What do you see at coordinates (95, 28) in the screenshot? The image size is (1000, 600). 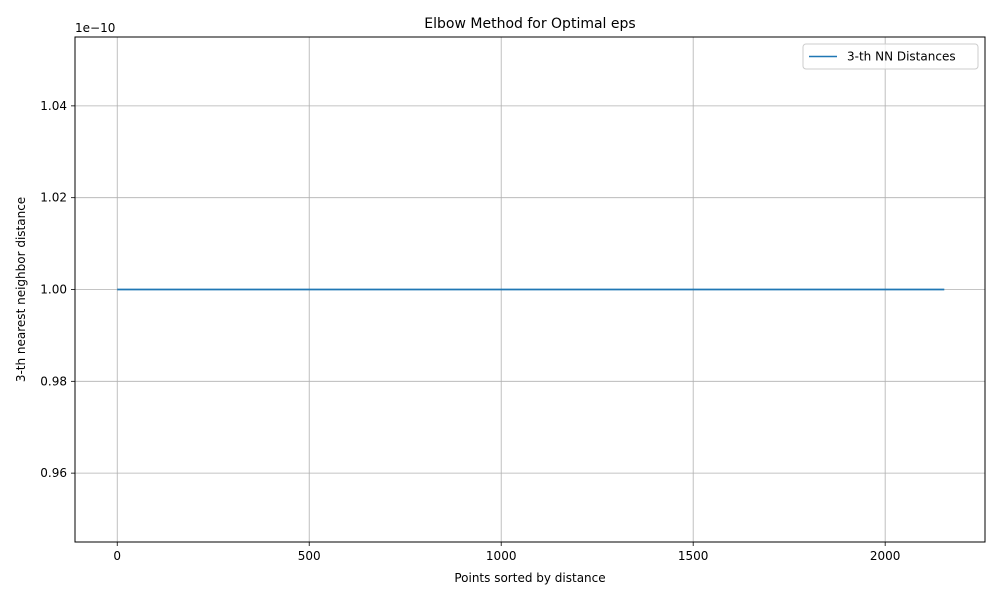 I see `y-axis-offset-label: 1e−10` at bounding box center [95, 28].